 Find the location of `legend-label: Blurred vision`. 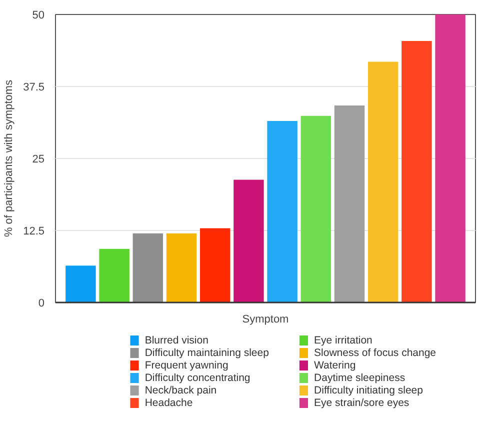

legend-label: Blurred vision is located at coordinates (176, 340).